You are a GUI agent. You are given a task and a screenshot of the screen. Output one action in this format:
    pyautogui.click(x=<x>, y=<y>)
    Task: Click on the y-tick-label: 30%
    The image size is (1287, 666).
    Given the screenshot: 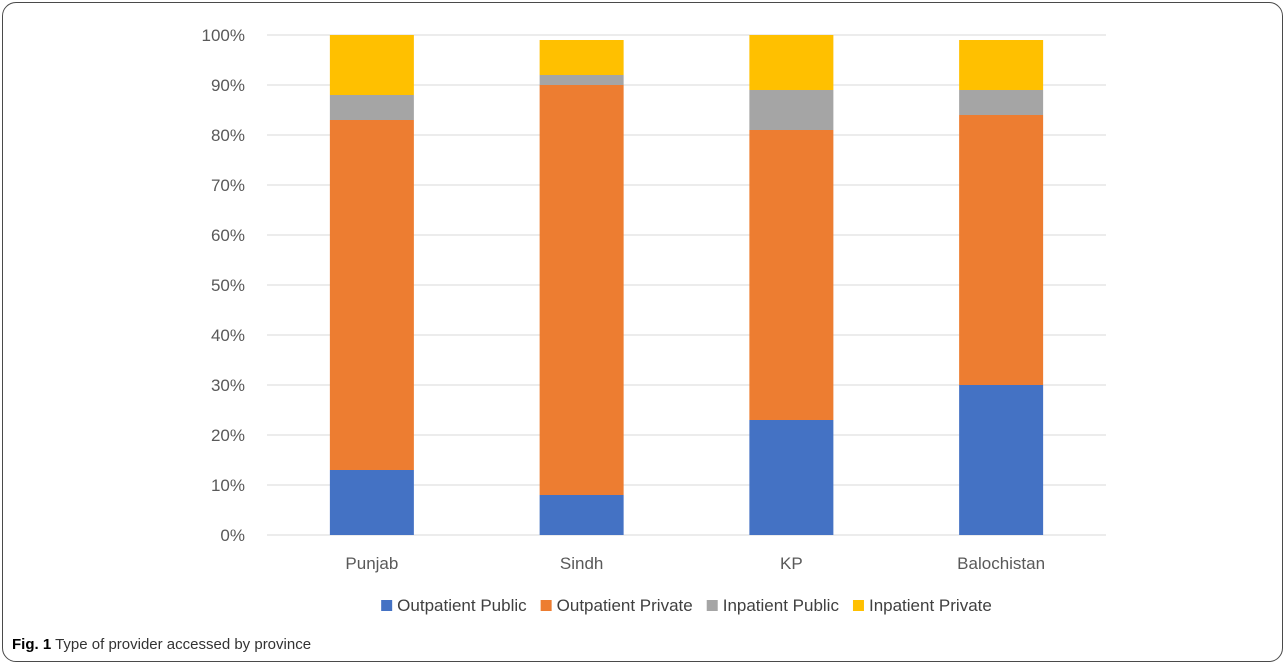 What is the action you would take?
    pyautogui.click(x=228, y=385)
    